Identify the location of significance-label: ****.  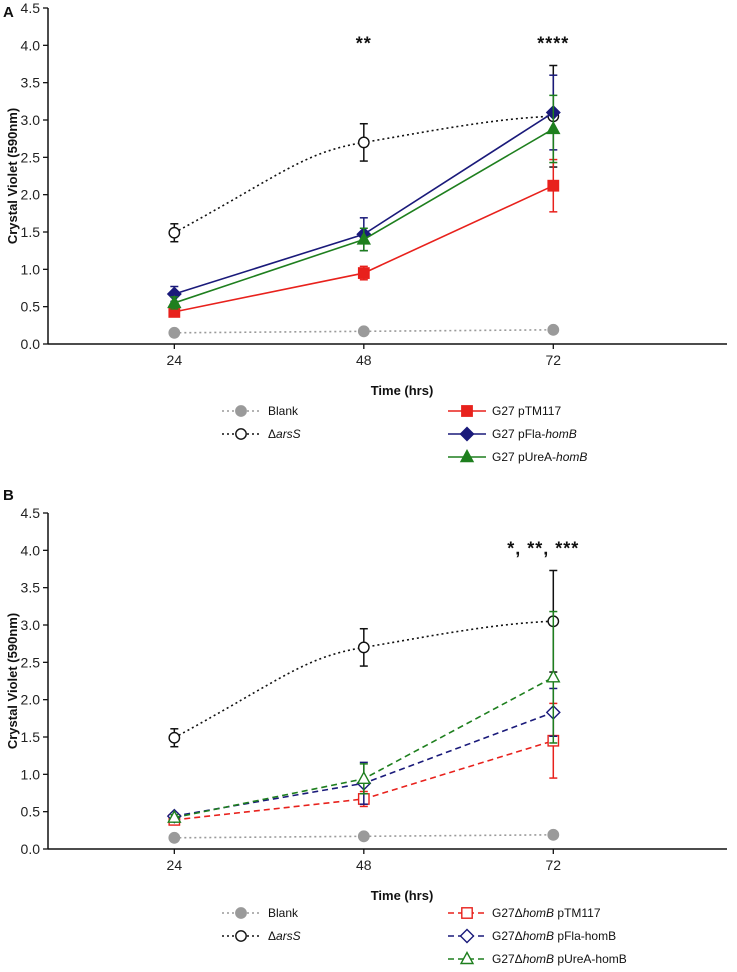
(553, 44).